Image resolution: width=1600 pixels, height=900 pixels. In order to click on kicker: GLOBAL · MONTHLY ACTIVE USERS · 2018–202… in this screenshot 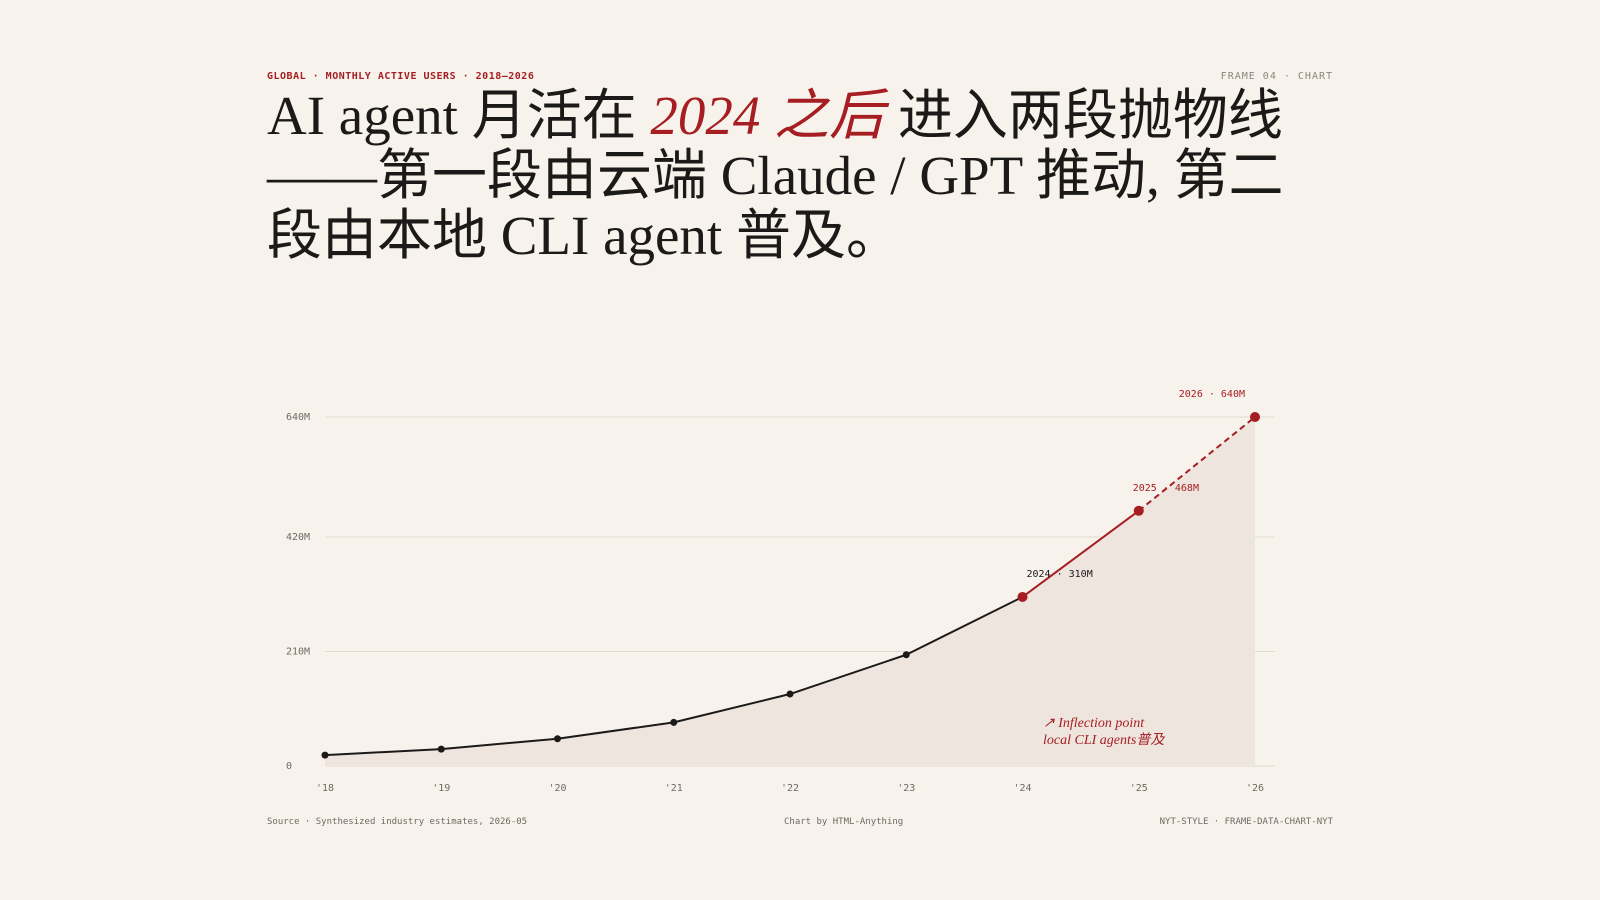, I will do `click(401, 76)`.